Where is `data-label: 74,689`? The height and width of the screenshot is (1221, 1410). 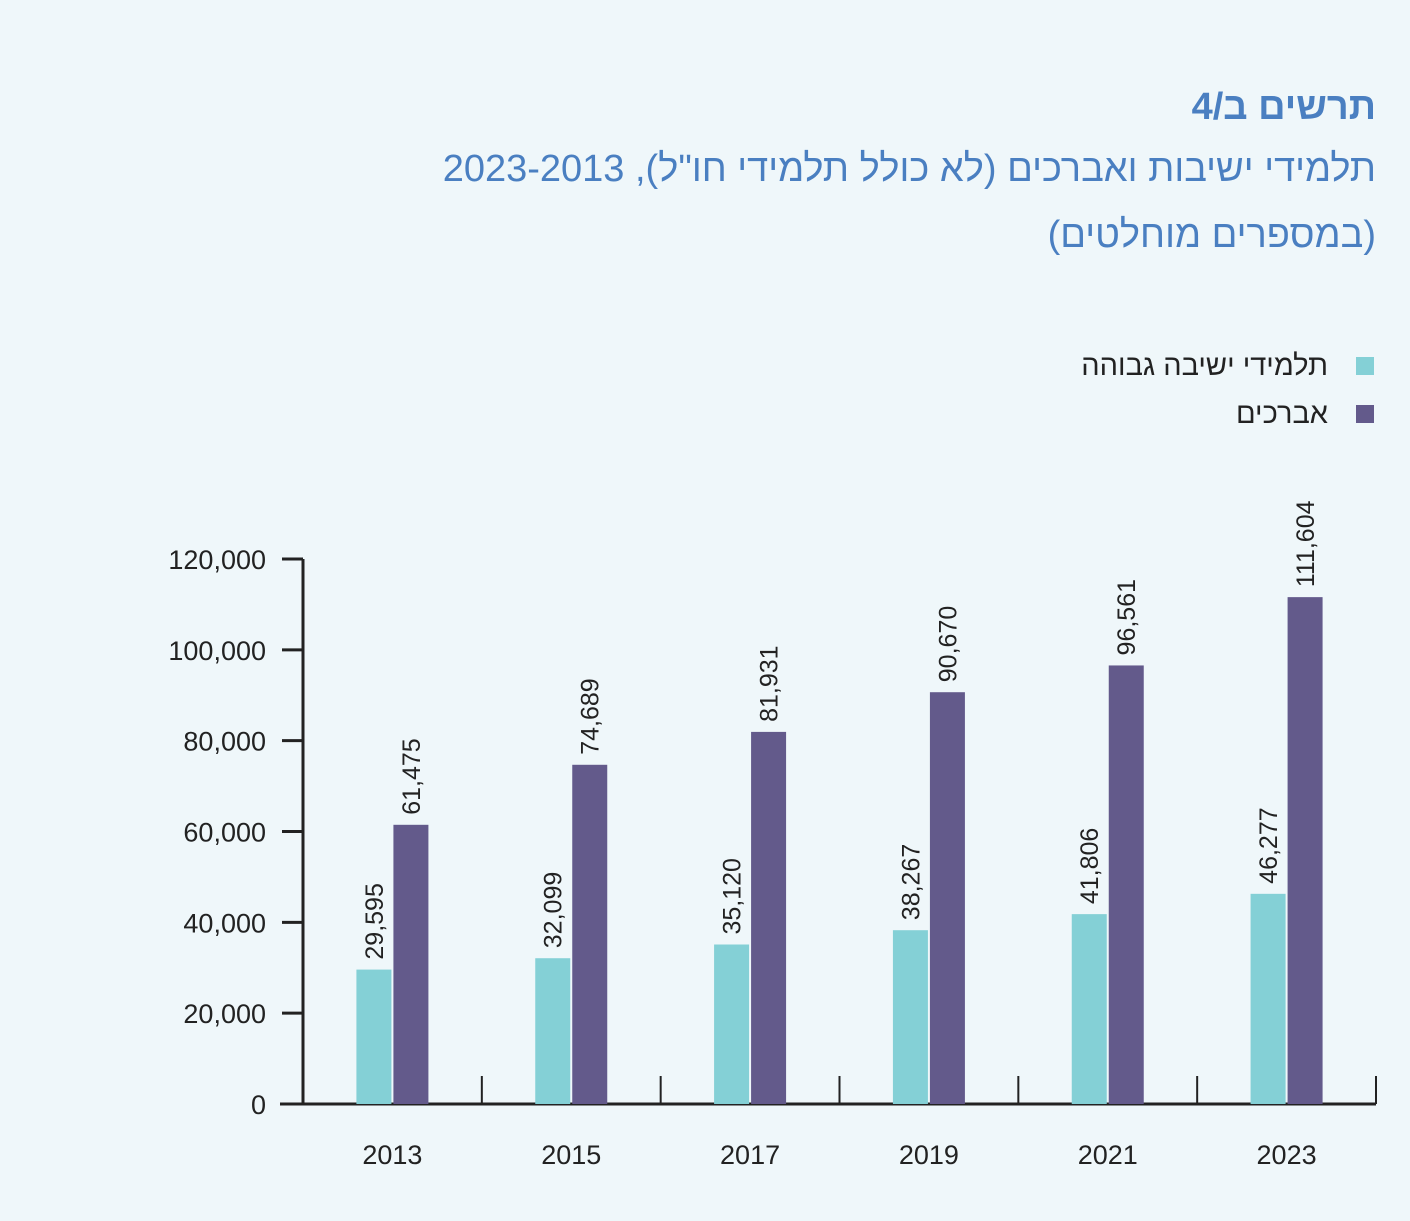 data-label: 74,689 is located at coordinates (591, 716).